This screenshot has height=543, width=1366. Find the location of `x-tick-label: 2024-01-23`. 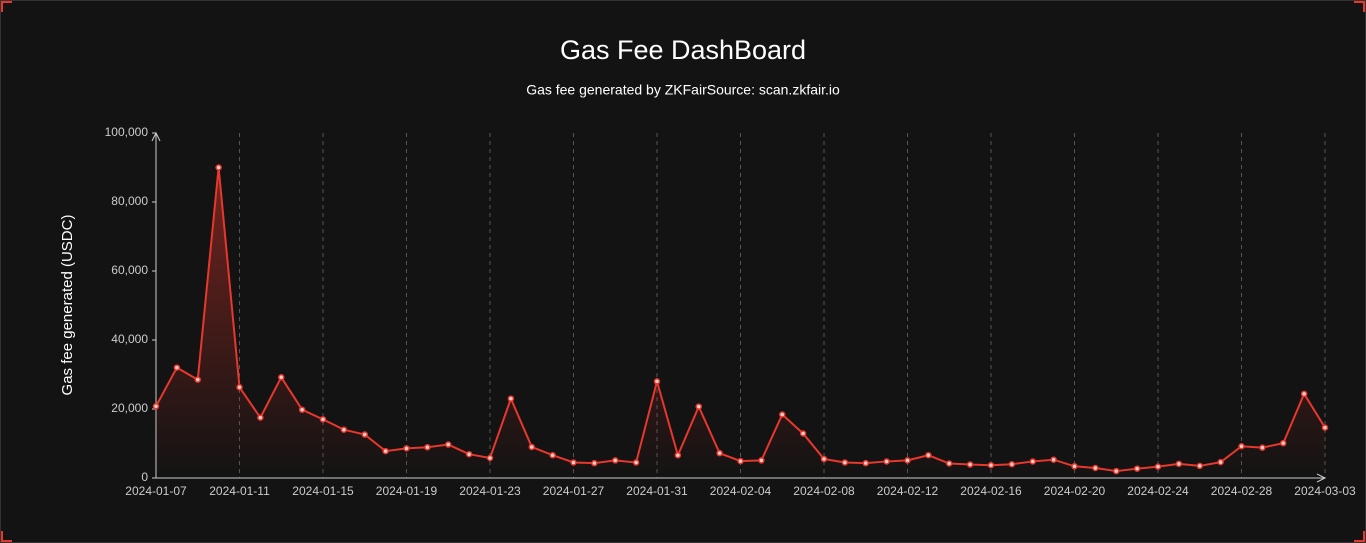

x-tick-label: 2024-01-23 is located at coordinates (490, 491).